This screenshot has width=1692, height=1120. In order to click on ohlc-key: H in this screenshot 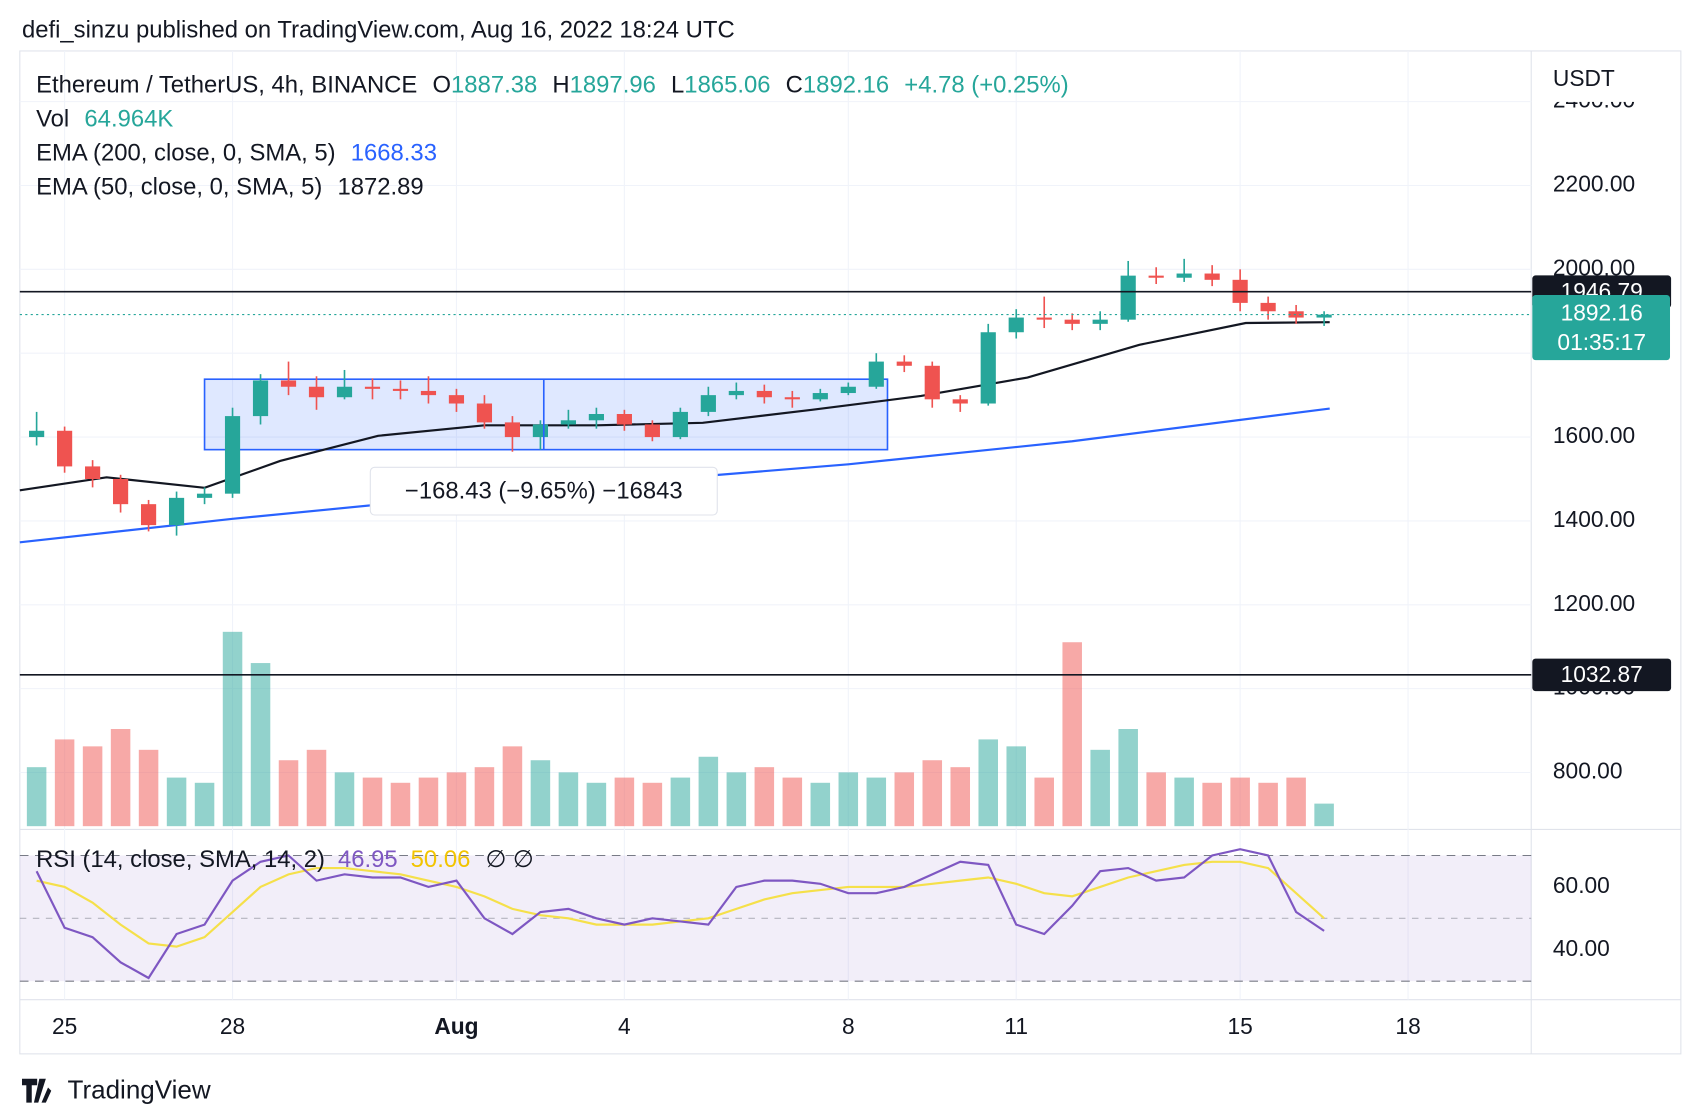, I will do `click(560, 85)`.